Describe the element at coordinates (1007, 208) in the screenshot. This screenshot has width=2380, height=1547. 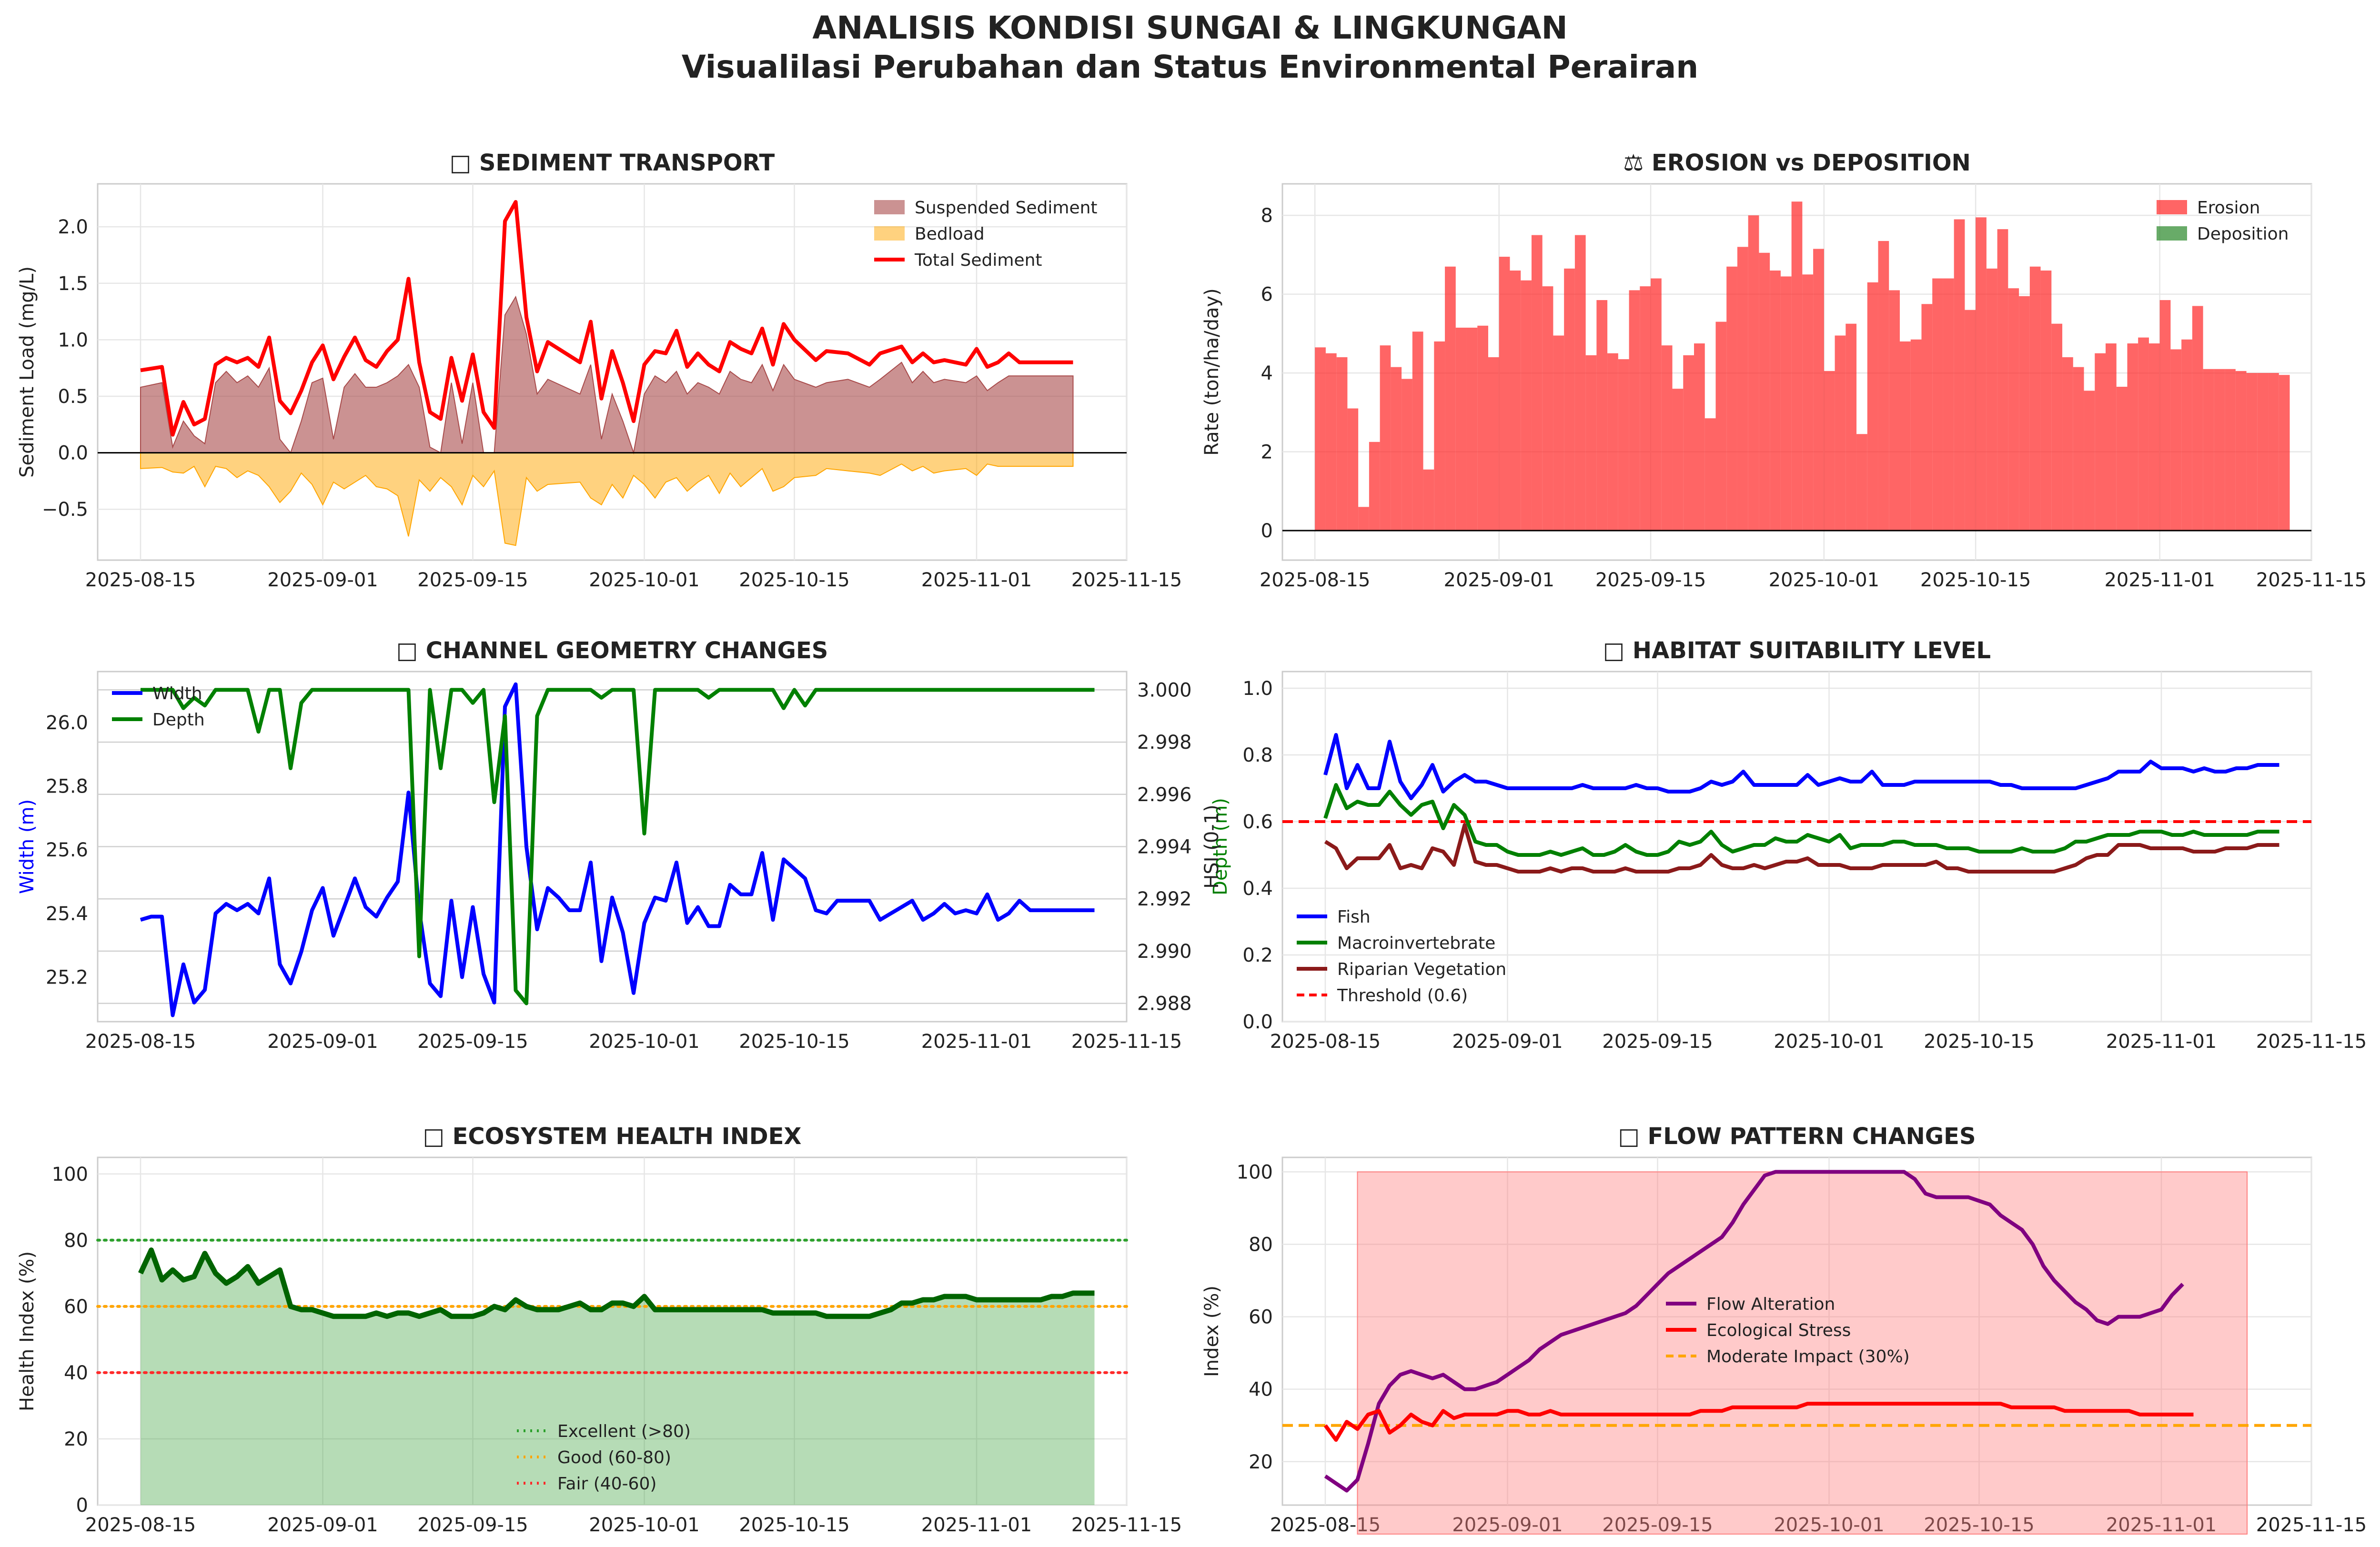
I see `legend-label: Suspended Sediment` at that location.